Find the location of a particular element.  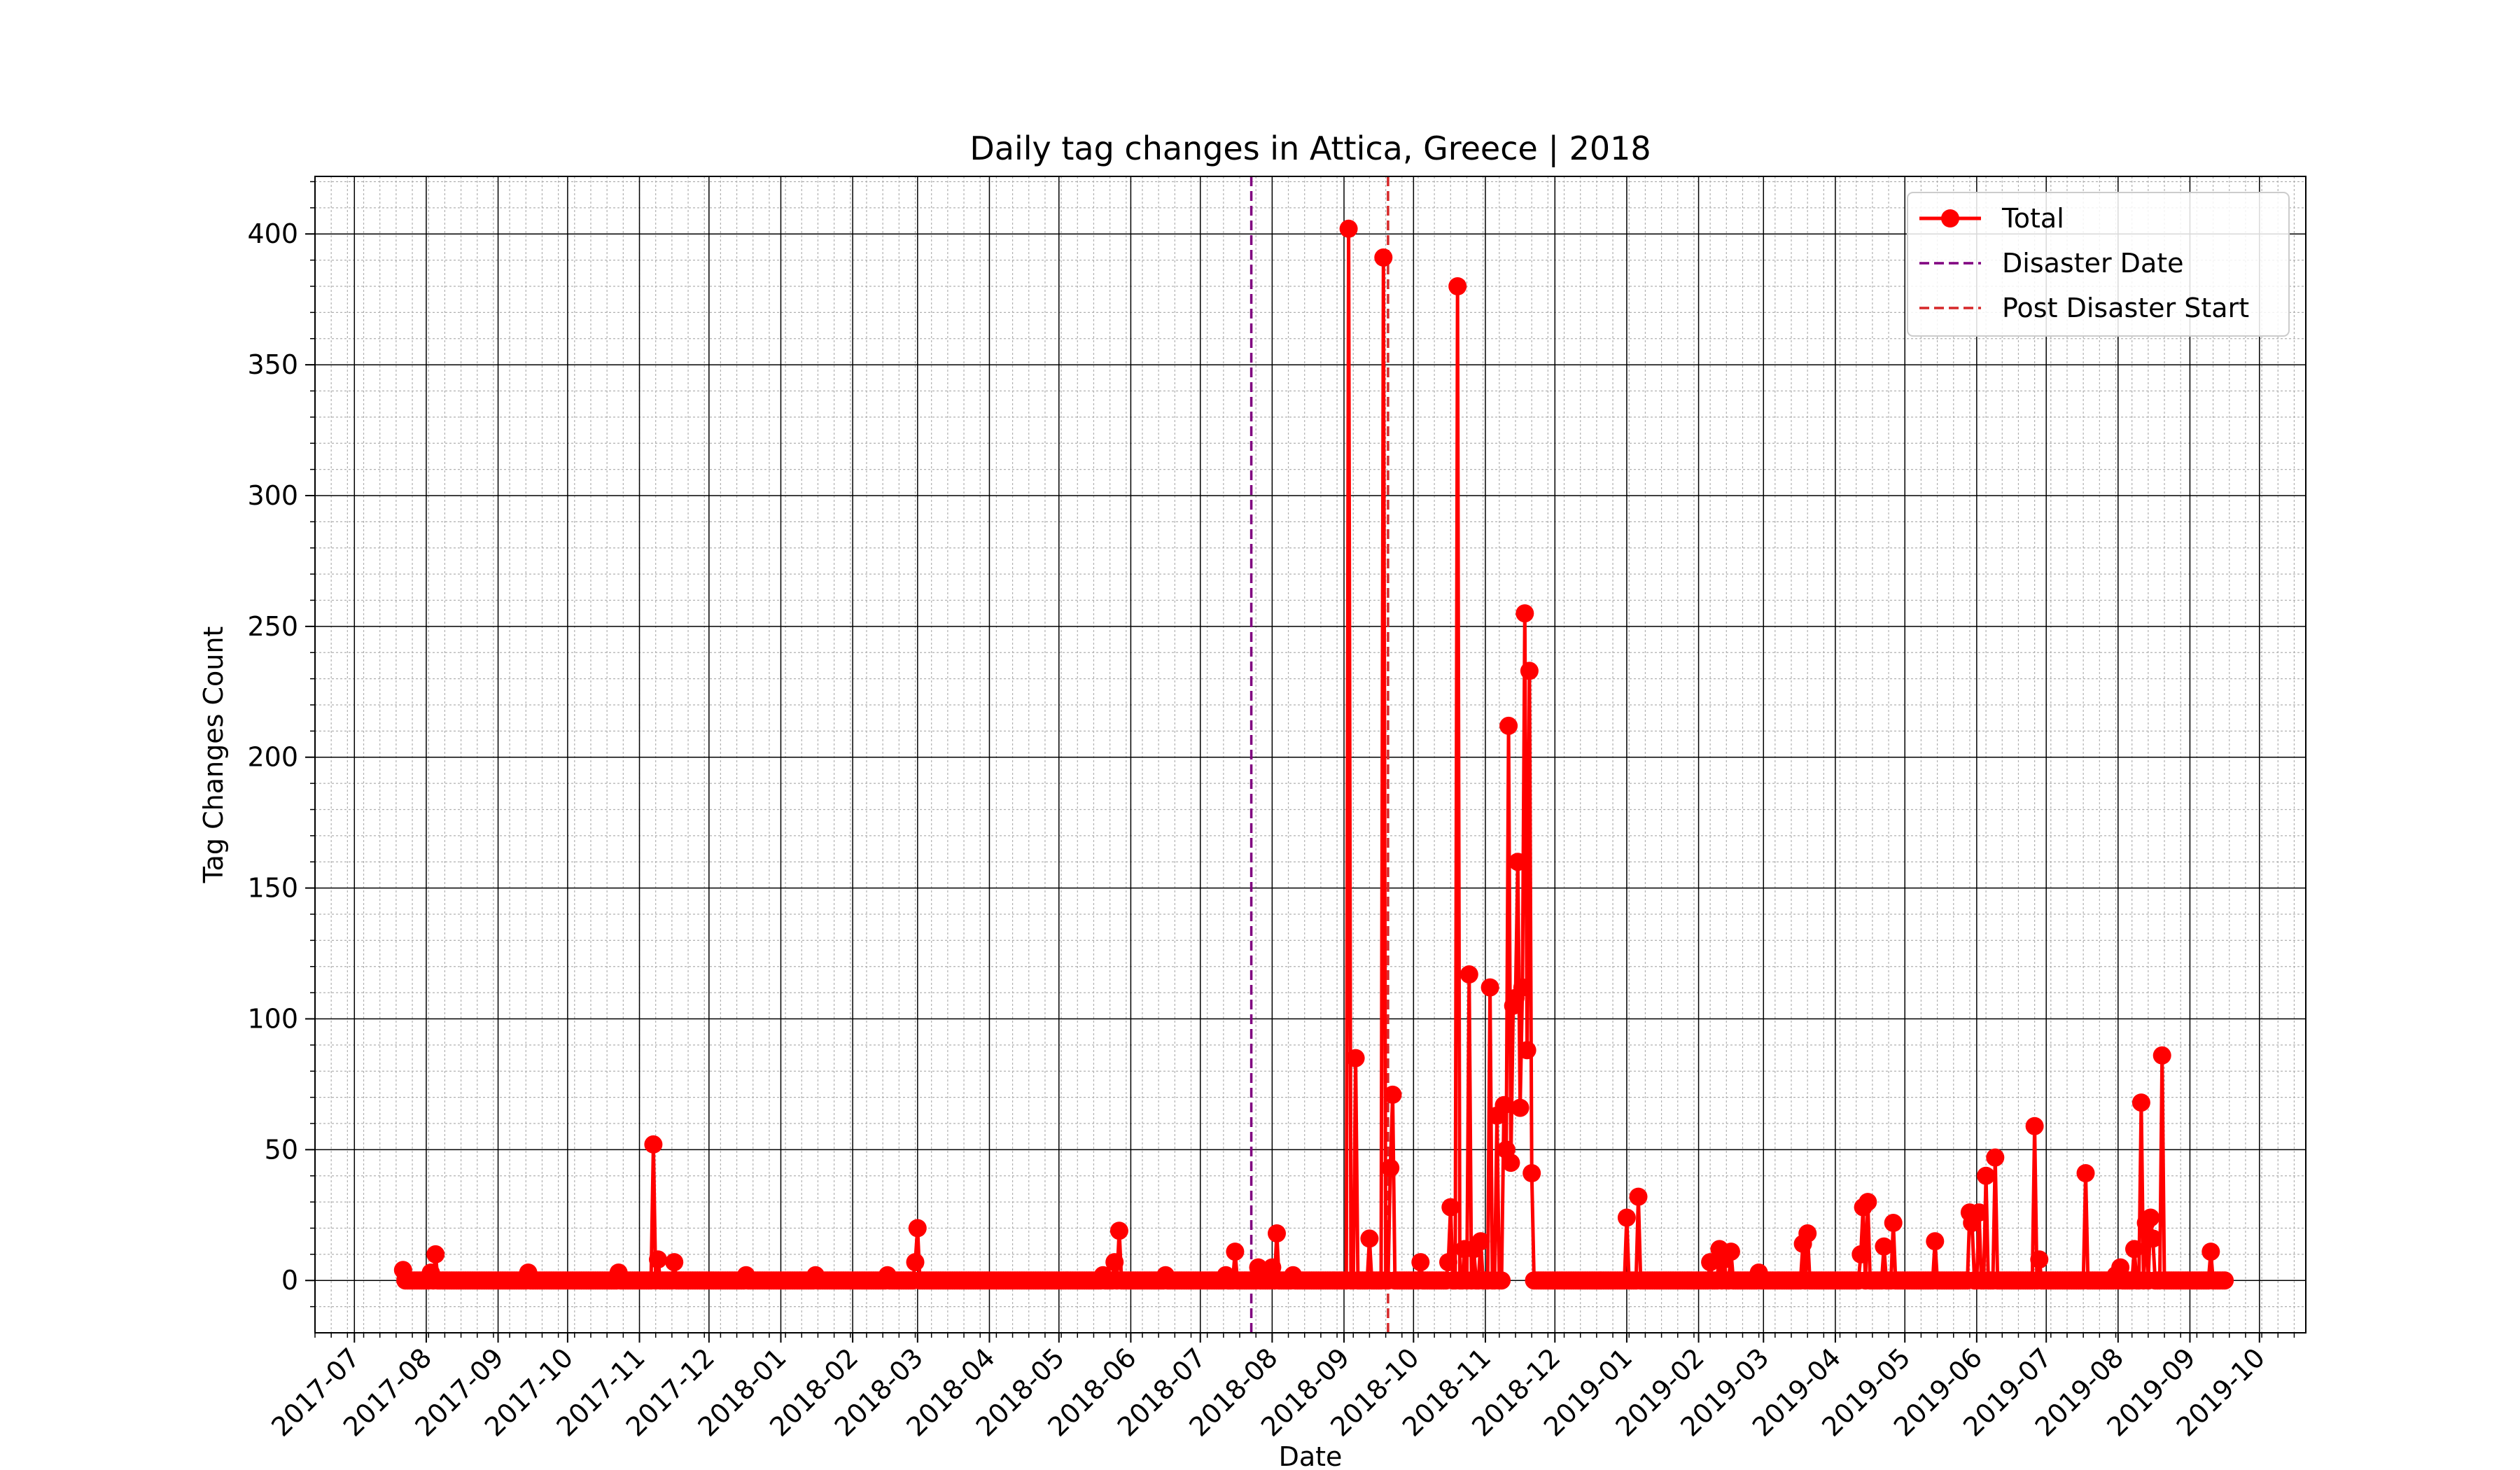

legend-box is located at coordinates (2098, 264).